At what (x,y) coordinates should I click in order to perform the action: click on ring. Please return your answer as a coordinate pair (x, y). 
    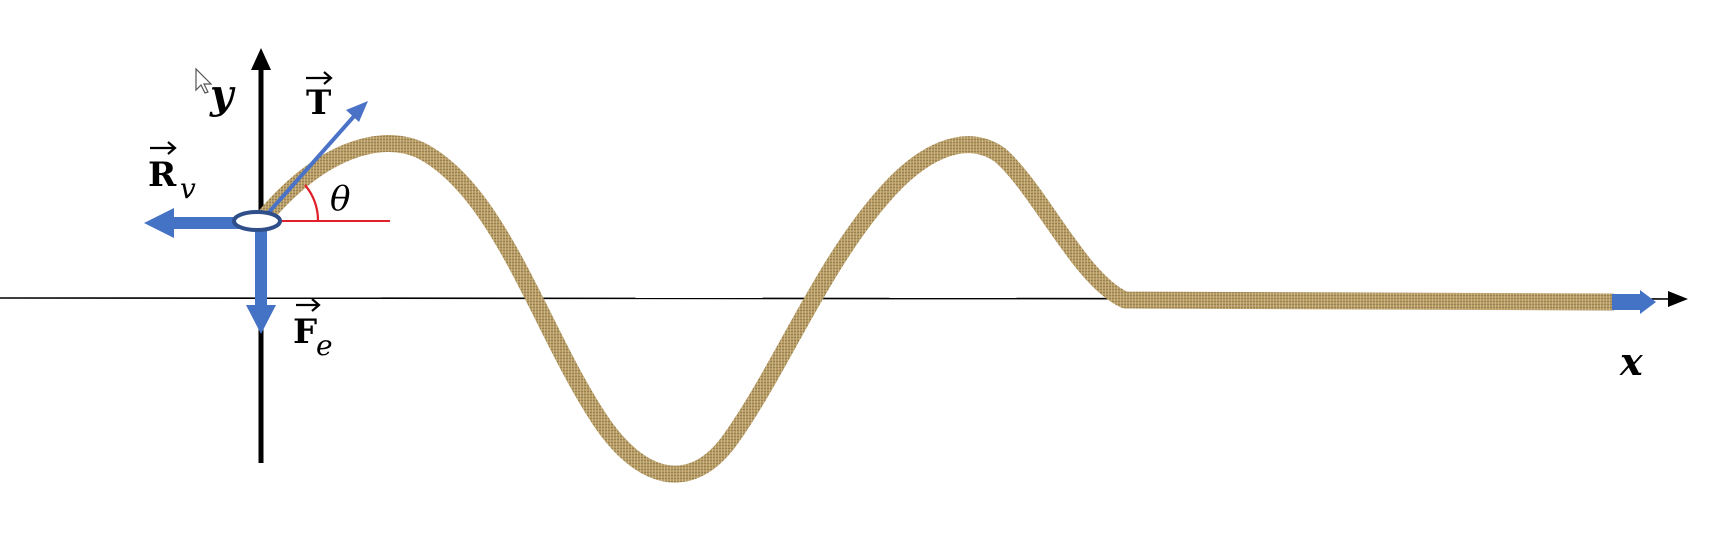
    Looking at the image, I should click on (257, 221).